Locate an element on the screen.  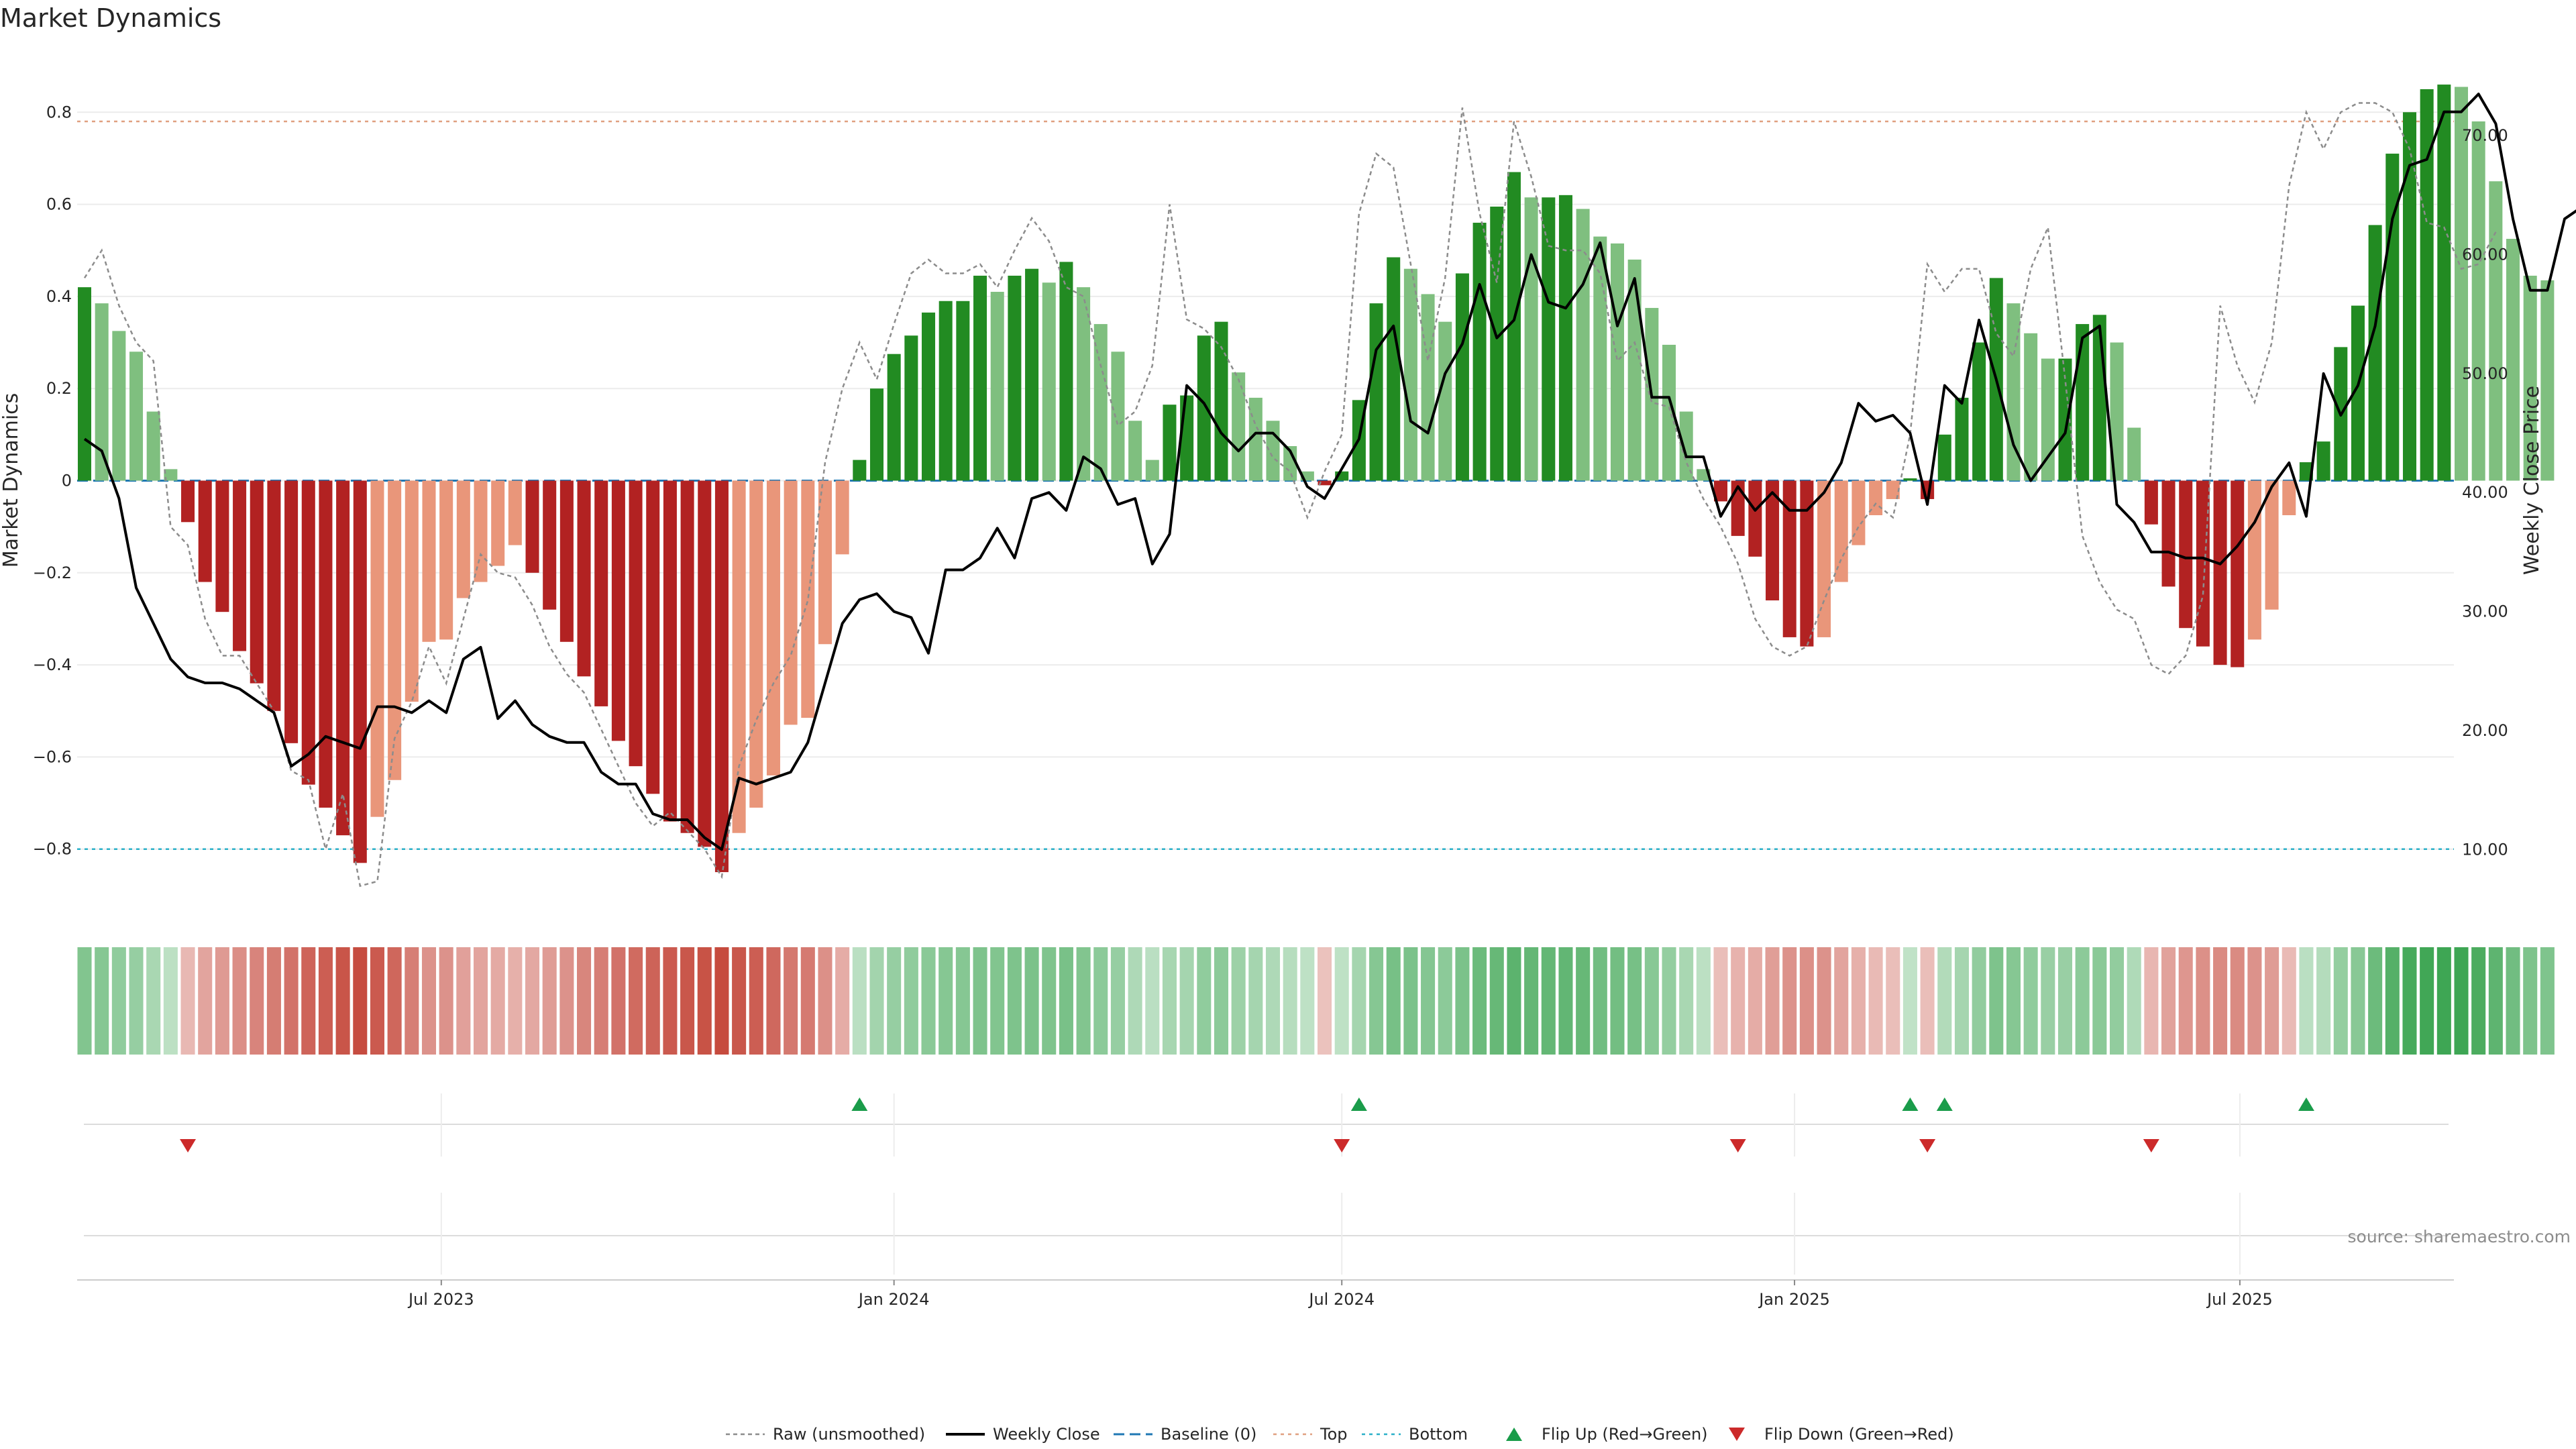
legend-label: Flip Down (Green→Red) is located at coordinates (1859, 1434).